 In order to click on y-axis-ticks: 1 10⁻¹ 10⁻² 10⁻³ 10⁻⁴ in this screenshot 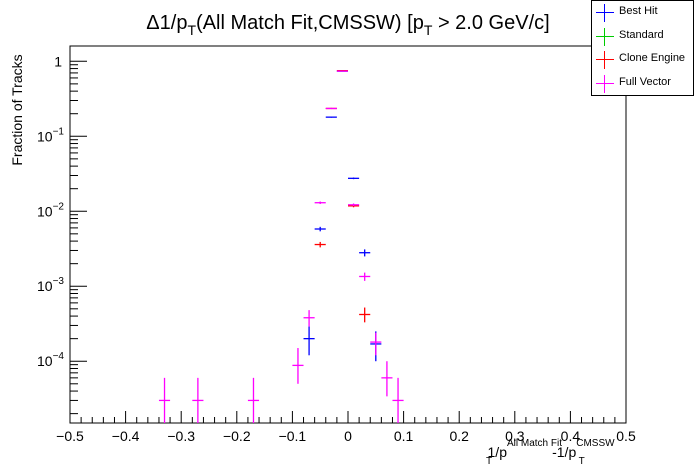, I will do `click(62, 234)`.